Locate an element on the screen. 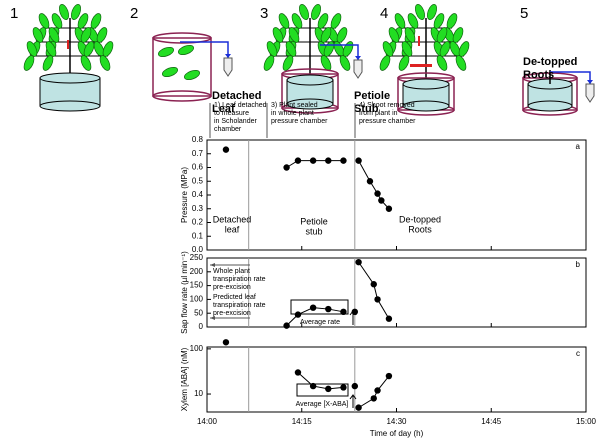  annotation: in Scholander is located at coordinates (235, 121).